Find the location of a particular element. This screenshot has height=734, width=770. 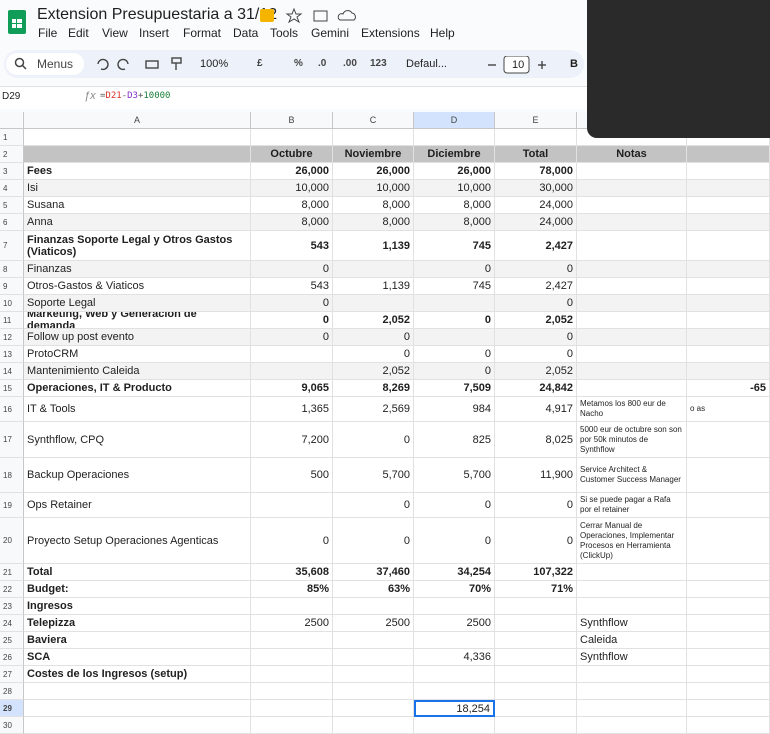

row-number: 9 is located at coordinates (12, 286).